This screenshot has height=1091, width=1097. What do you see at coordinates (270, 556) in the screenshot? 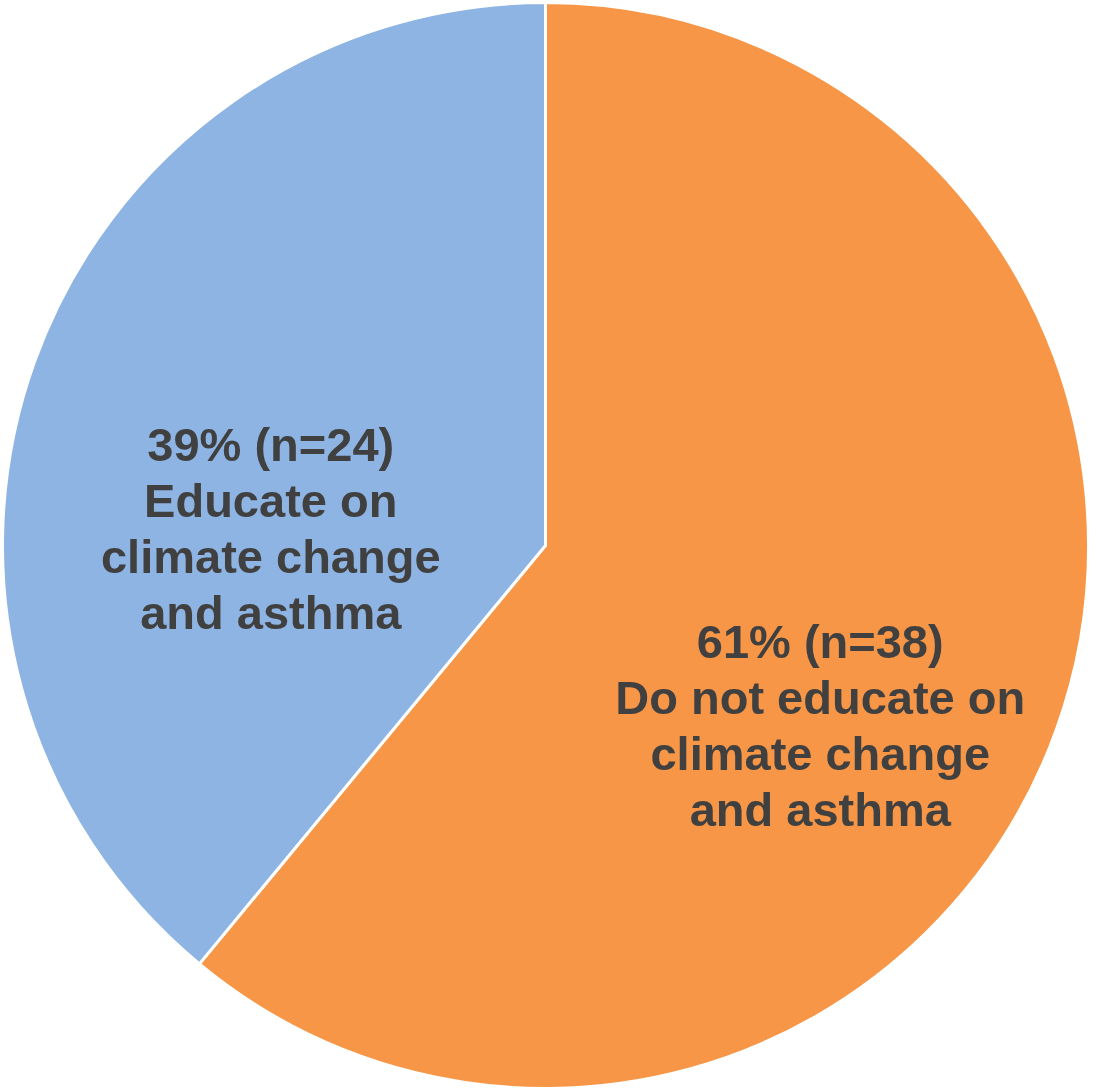
I see `slice-label: Educate on climate change and asthma` at bounding box center [270, 556].